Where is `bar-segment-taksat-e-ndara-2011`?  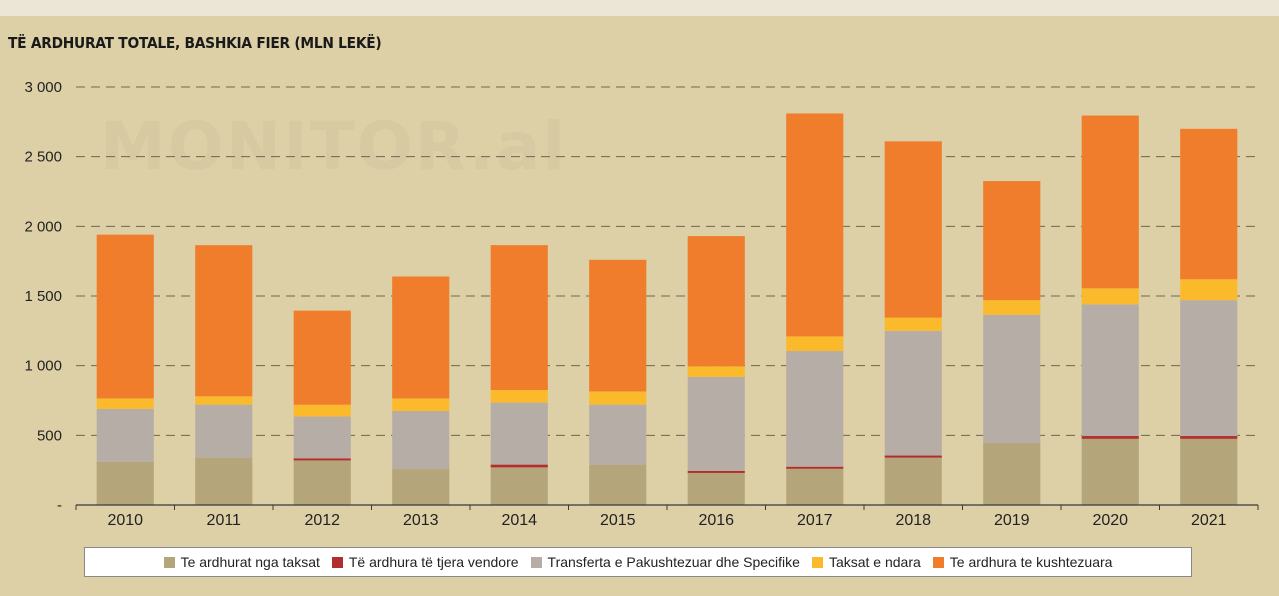 bar-segment-taksat-e-ndara-2011 is located at coordinates (224, 400).